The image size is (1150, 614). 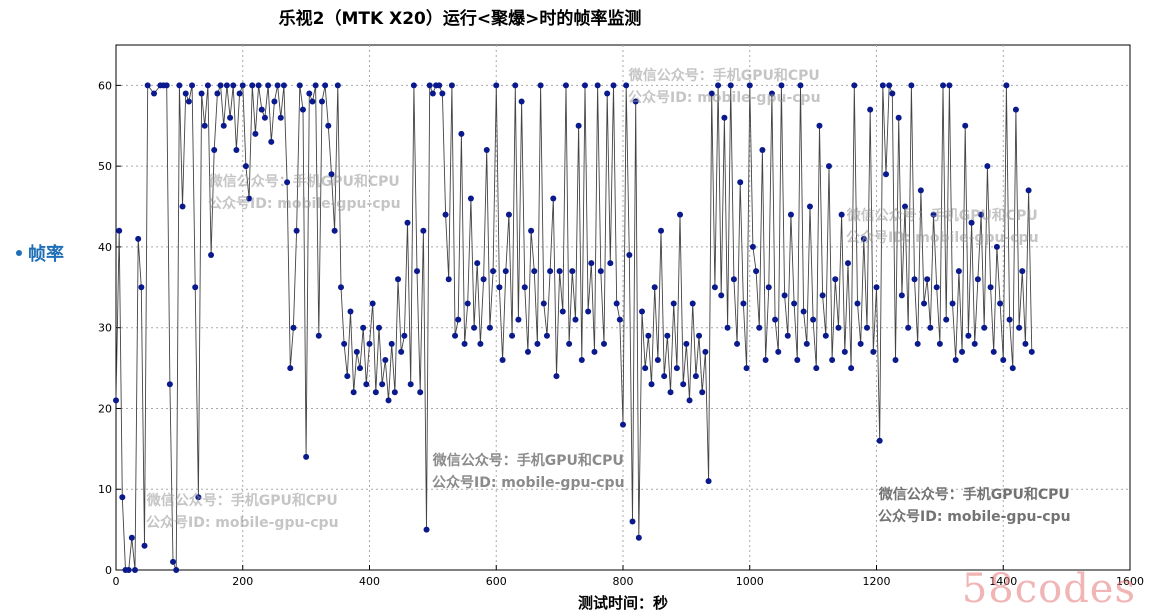 What do you see at coordinates (1130, 581) in the screenshot?
I see `x-tick-label: 1600` at bounding box center [1130, 581].